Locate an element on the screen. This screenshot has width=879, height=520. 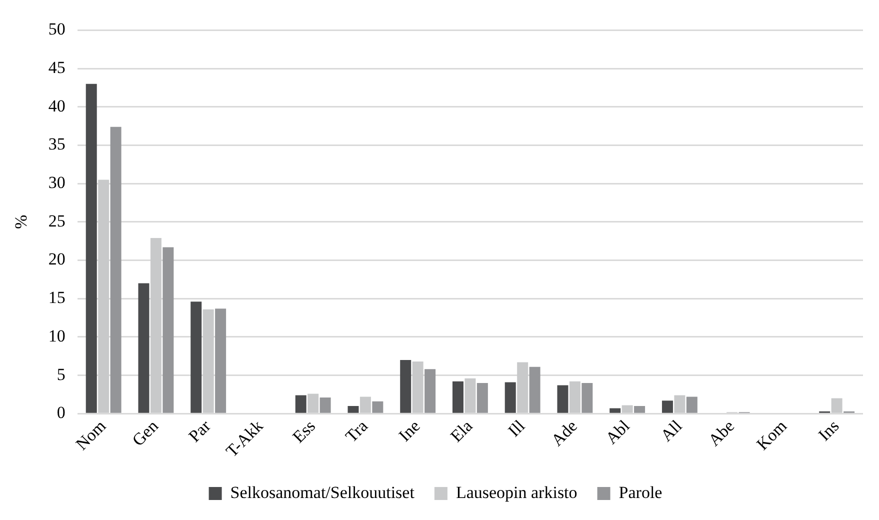
y-tick-label: 30 is located at coordinates (57, 182).